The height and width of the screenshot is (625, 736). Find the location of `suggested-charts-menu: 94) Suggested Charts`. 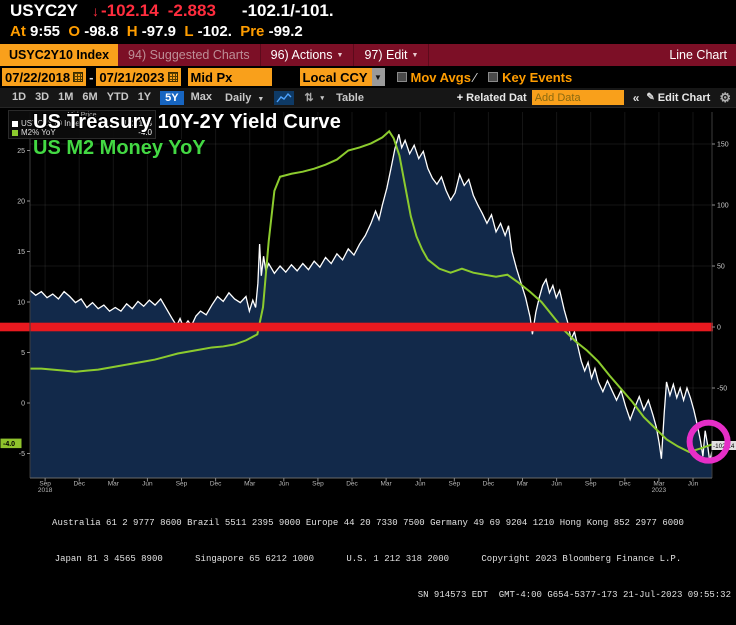

suggested-charts-menu: 94) Suggested Charts is located at coordinates (189, 55).